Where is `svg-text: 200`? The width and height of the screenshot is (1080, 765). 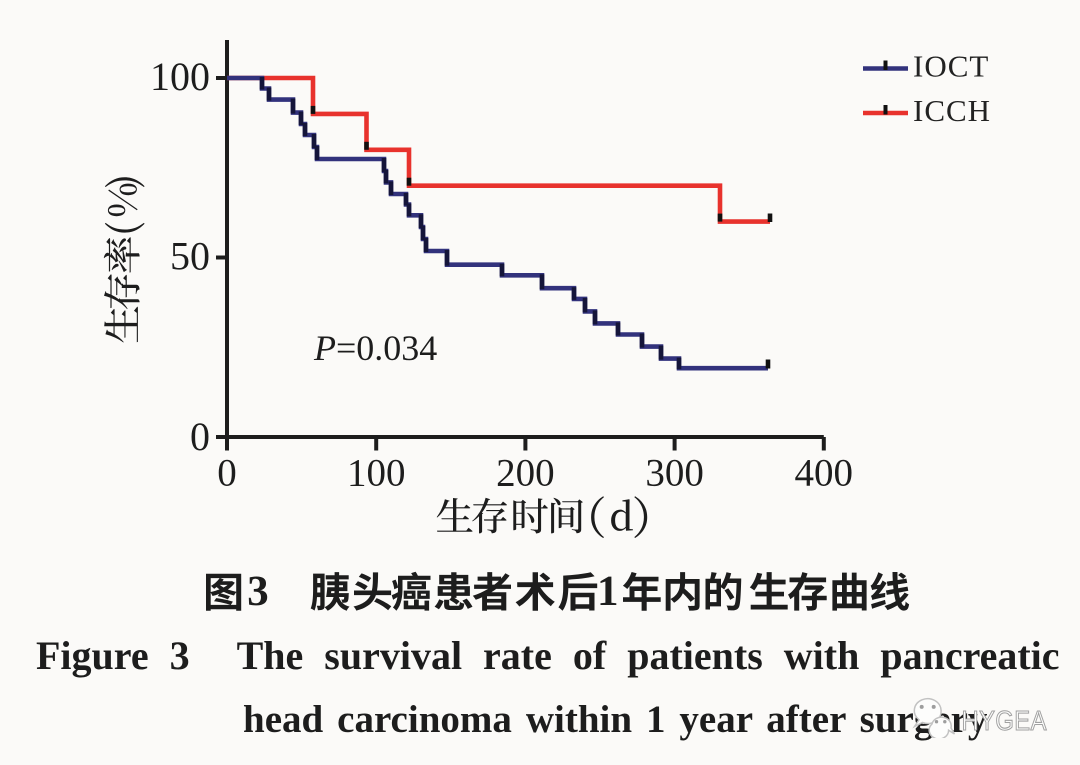 svg-text: 200 is located at coordinates (525, 473).